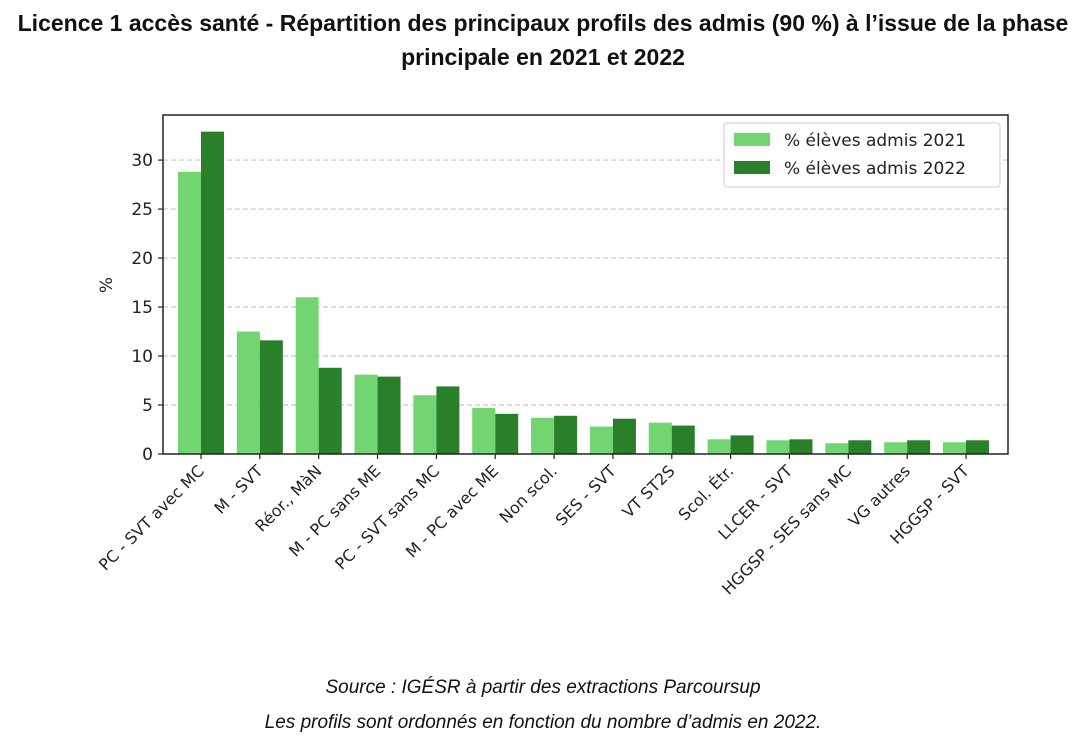  I want to click on legend, so click(862, 155).